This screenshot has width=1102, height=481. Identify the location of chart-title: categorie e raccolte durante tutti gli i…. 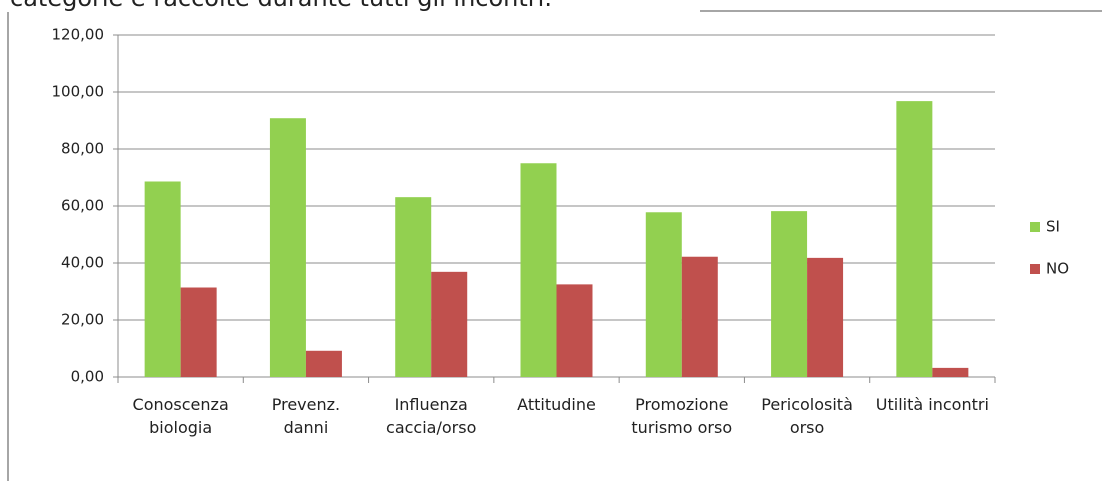
(281, 6).